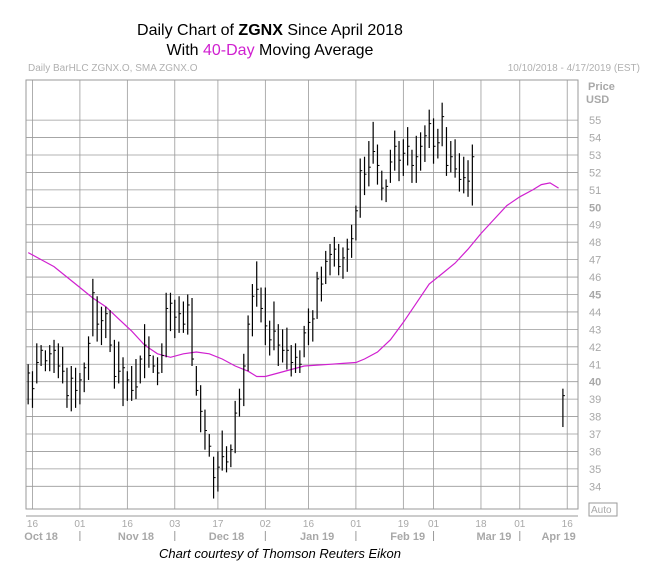 The image size is (650, 587). Describe the element at coordinates (184, 50) in the screenshot. I see `line2-prefix: With` at that location.